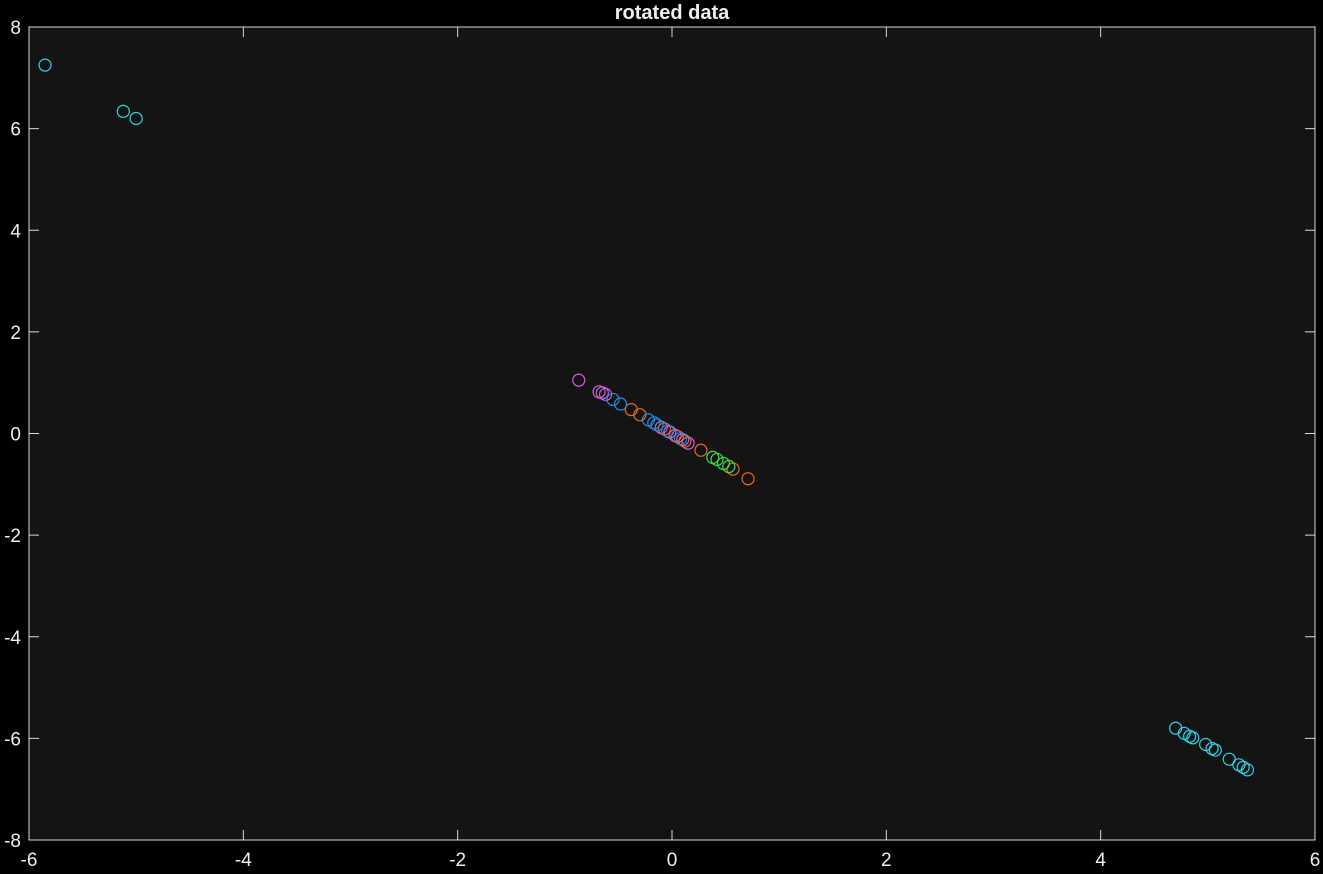 This screenshot has height=874, width=1323. What do you see at coordinates (15, 28) in the screenshot?
I see `y-tick-label: 8` at bounding box center [15, 28].